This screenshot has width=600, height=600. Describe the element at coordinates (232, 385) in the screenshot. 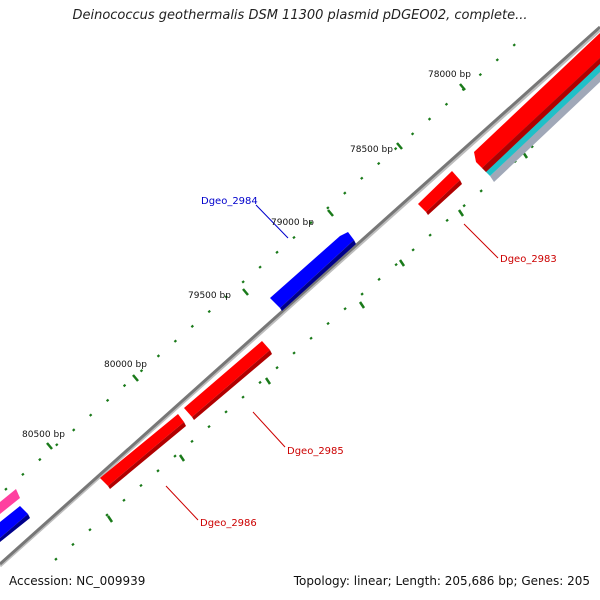

I see `gene-arrow-dgeo-2985-shade` at that location.